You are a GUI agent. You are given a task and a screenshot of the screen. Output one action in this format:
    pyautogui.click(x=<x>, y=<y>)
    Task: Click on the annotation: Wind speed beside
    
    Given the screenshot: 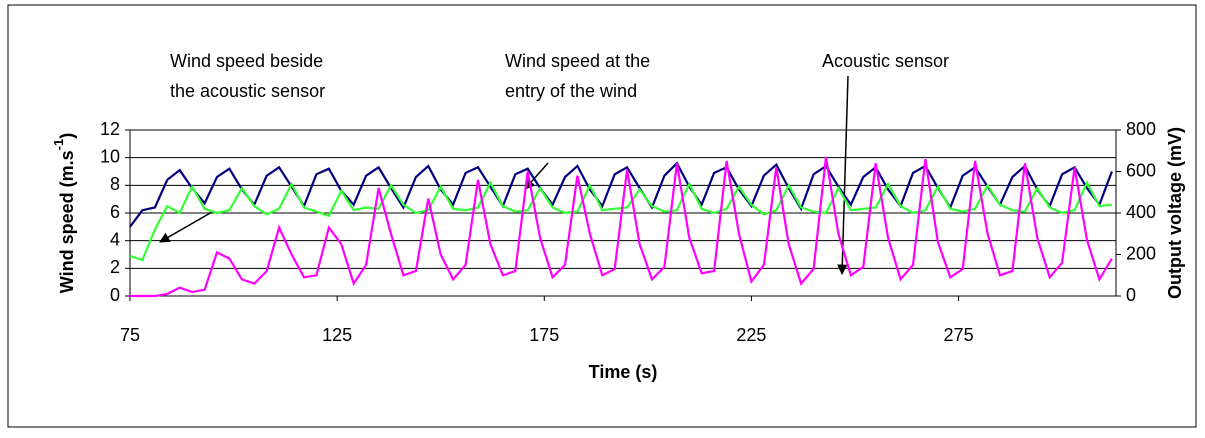 What is the action you would take?
    pyautogui.click(x=246, y=61)
    